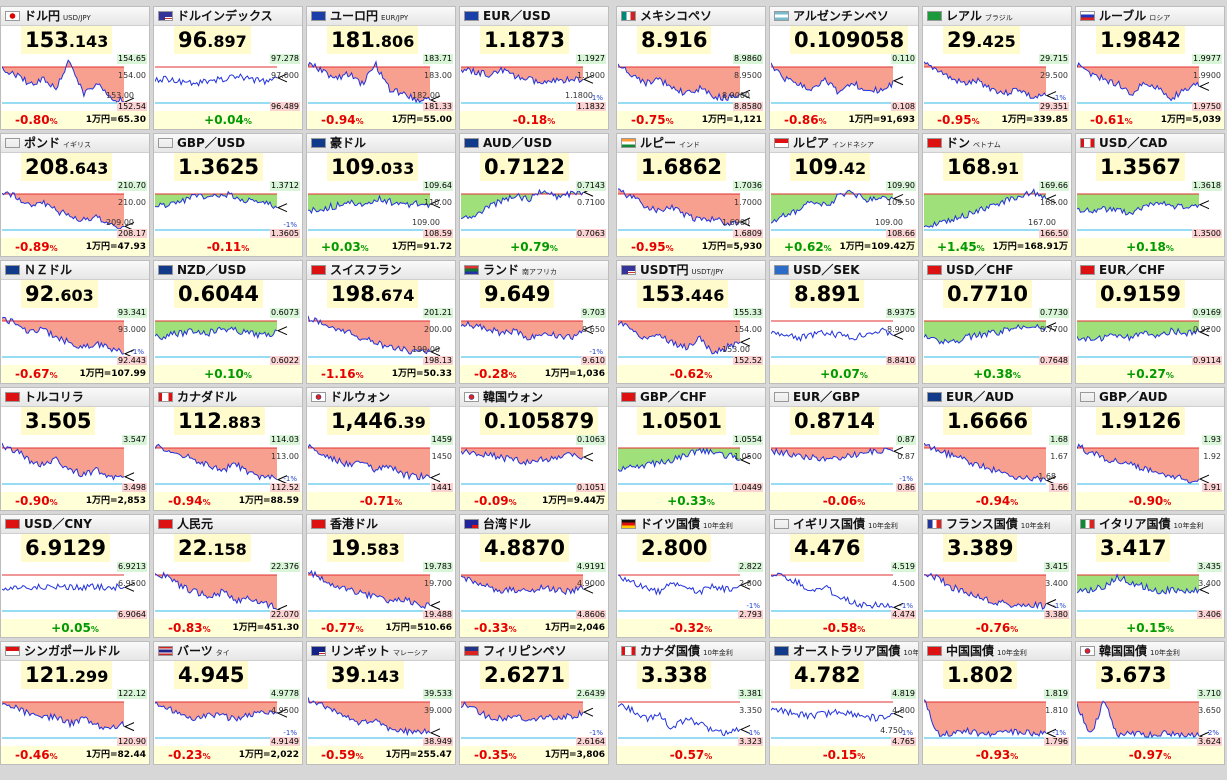 This screenshot has height=780, width=1227. Describe the element at coordinates (189, 501) in the screenshot. I see `change-pct: -0.94%` at that location.